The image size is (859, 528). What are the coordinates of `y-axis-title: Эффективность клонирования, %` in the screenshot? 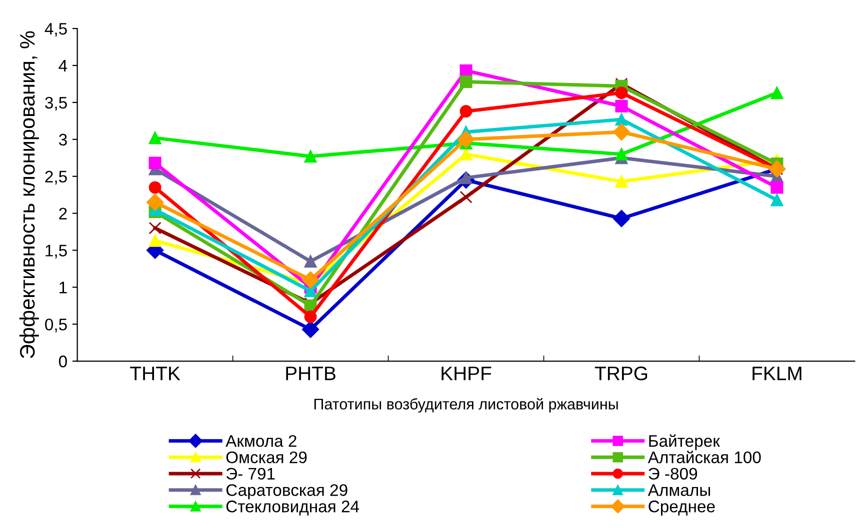 It's located at (29, 194).